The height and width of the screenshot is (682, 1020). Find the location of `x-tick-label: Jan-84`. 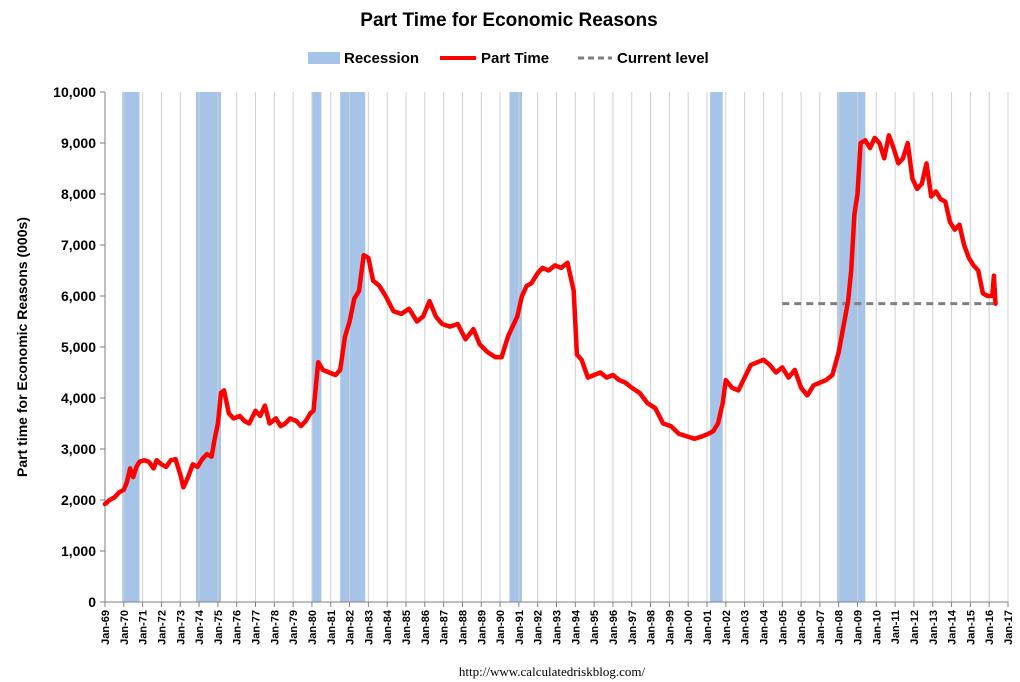

x-tick-label: Jan-84 is located at coordinates (388, 627).